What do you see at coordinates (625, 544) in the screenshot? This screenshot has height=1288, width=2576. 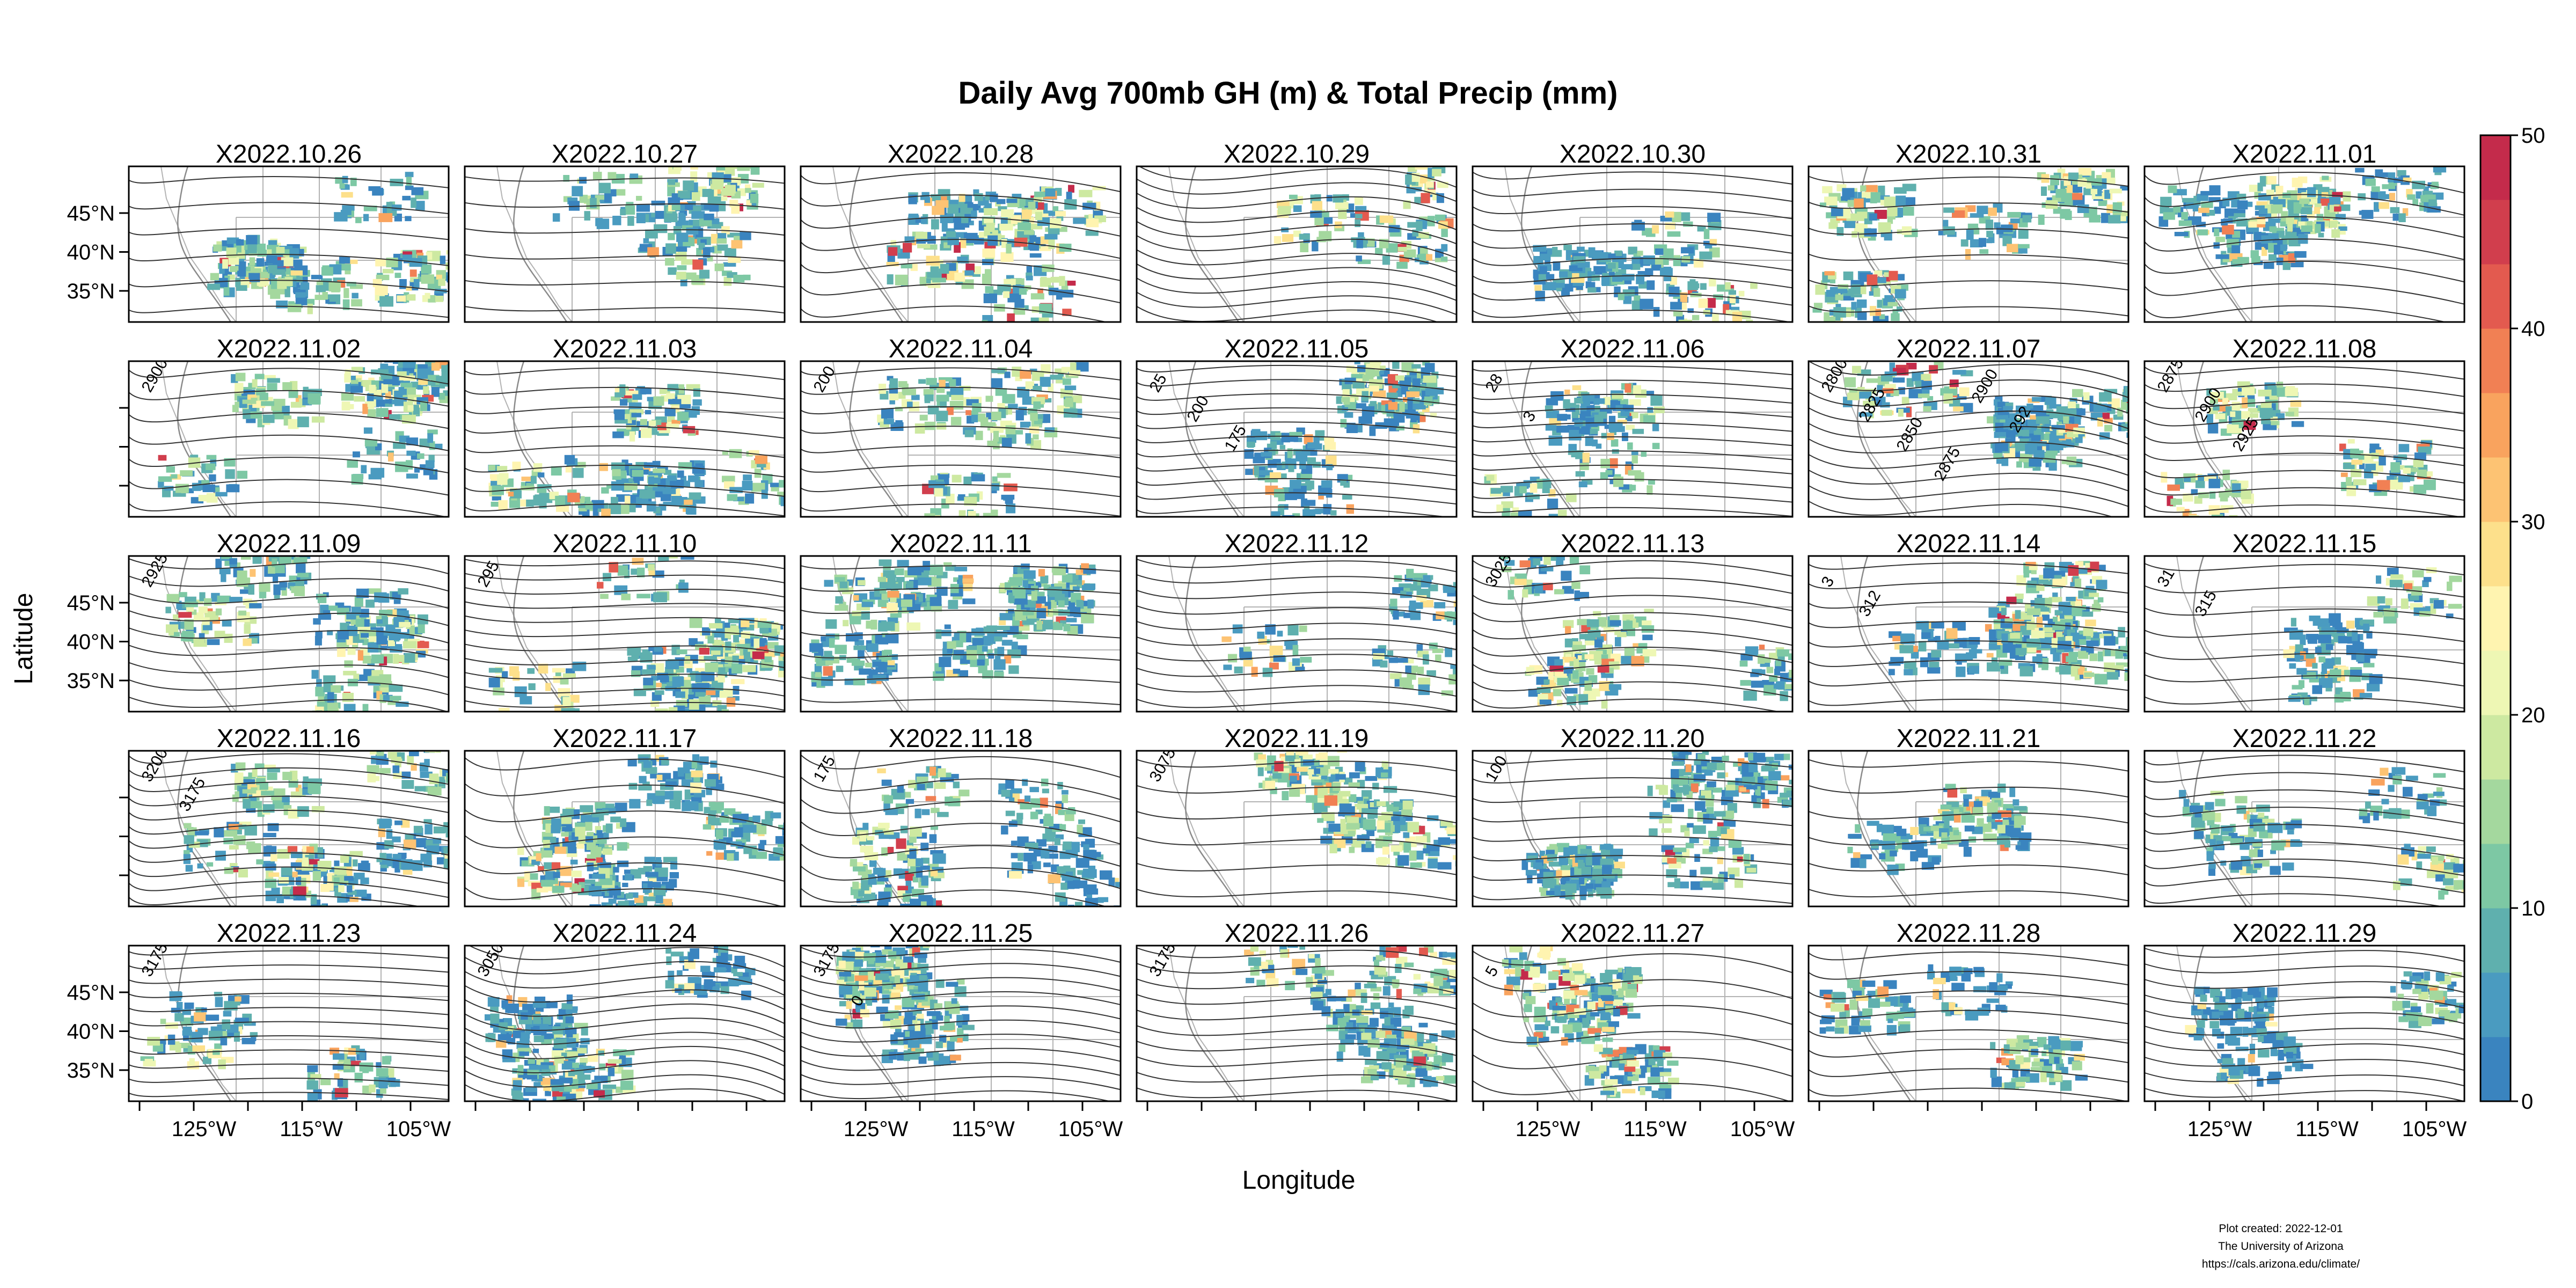 I see `panel-title: X2022.11.10` at bounding box center [625, 544].